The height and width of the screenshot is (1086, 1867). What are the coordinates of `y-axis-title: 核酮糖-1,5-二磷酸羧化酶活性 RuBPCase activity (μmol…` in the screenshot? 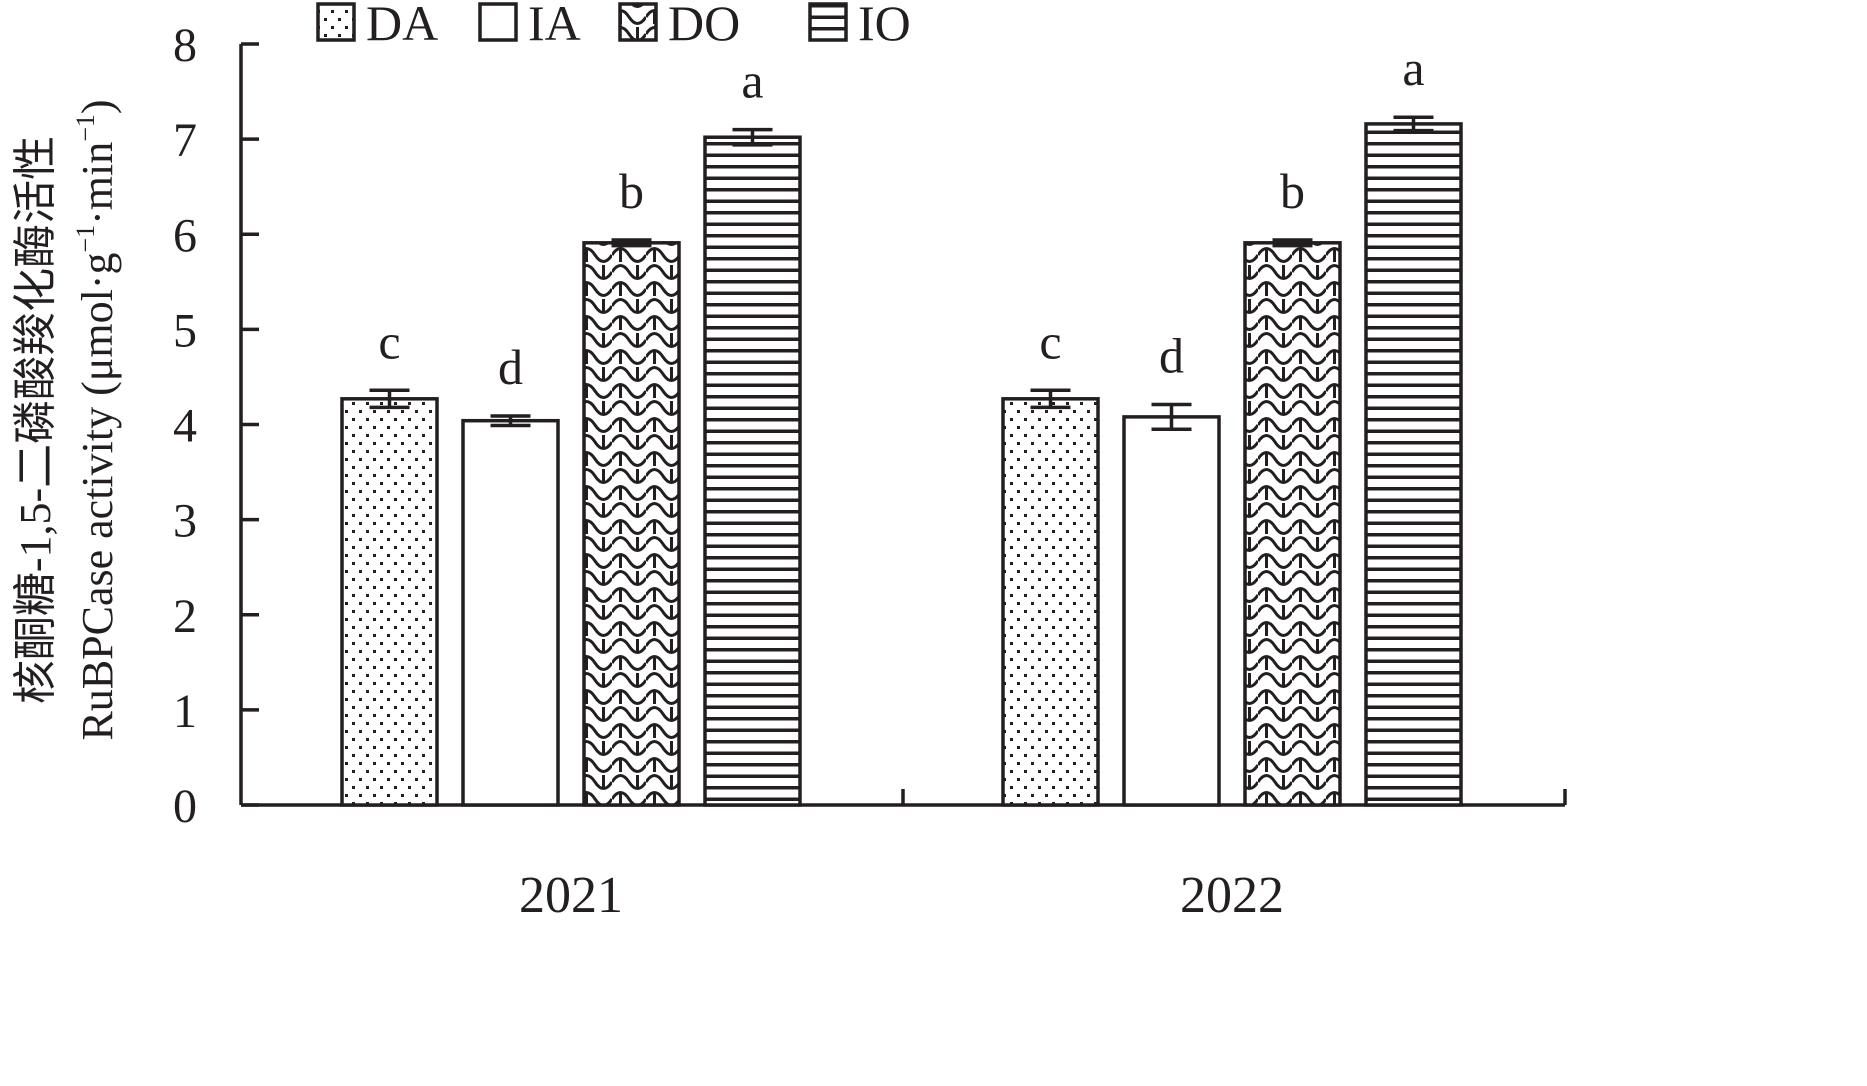 It's located at (66, 419).